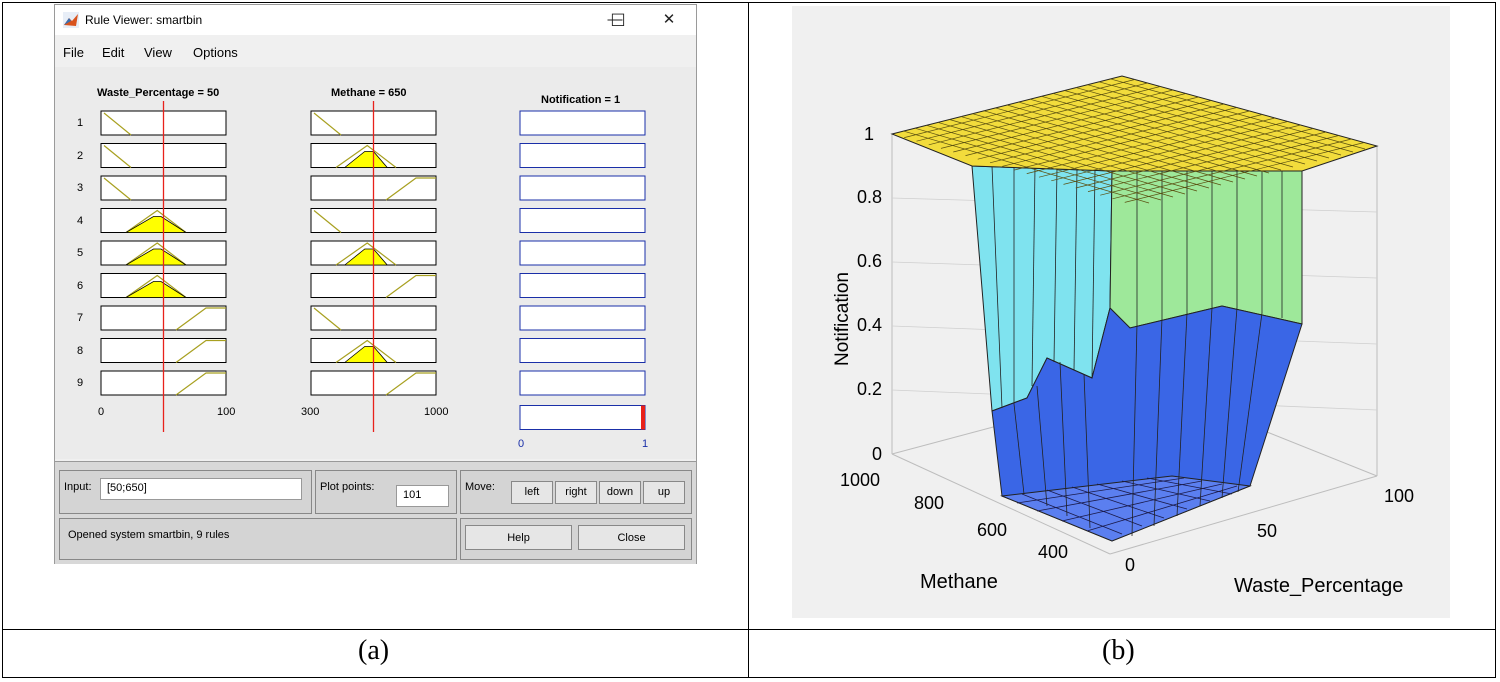  I want to click on help-button: Help, so click(518, 537).